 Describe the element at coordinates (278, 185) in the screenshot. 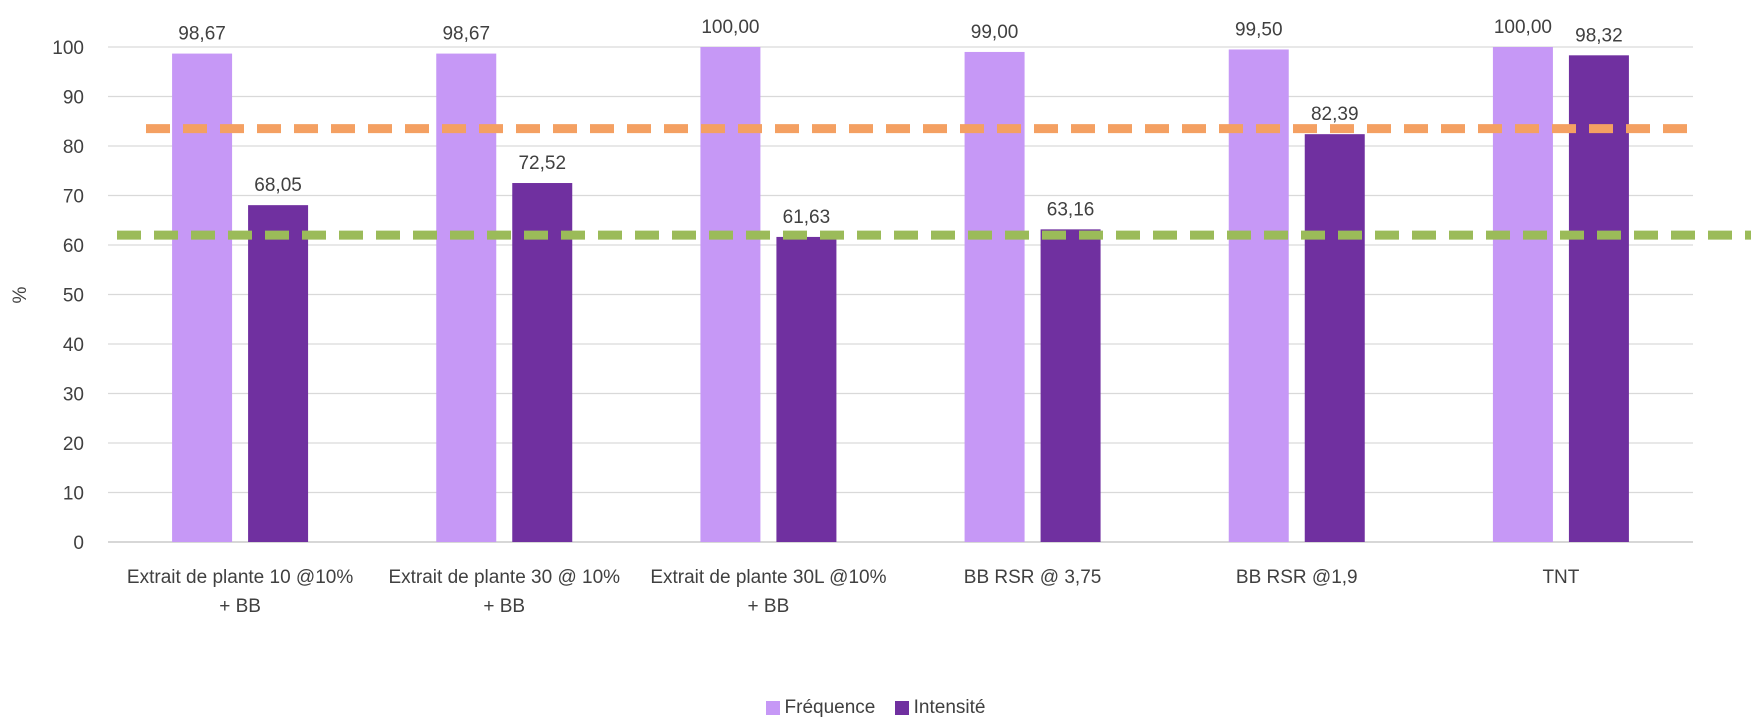

I see `data-label-intensite-0: 68,05` at that location.